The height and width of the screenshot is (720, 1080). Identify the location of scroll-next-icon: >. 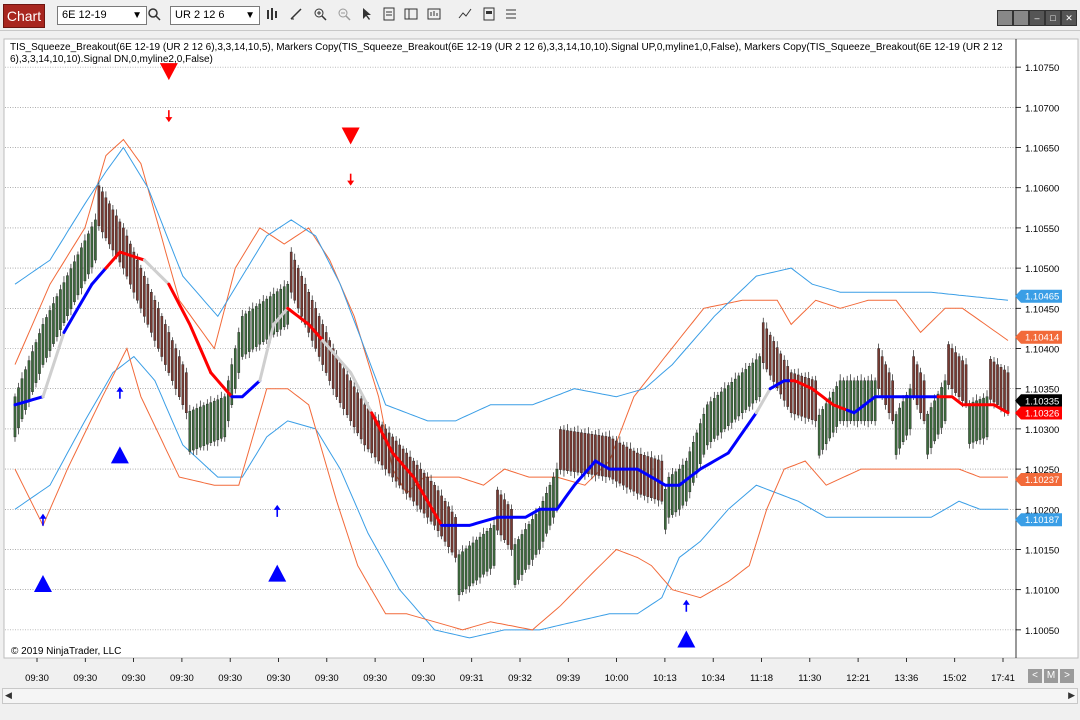
(1067, 676).